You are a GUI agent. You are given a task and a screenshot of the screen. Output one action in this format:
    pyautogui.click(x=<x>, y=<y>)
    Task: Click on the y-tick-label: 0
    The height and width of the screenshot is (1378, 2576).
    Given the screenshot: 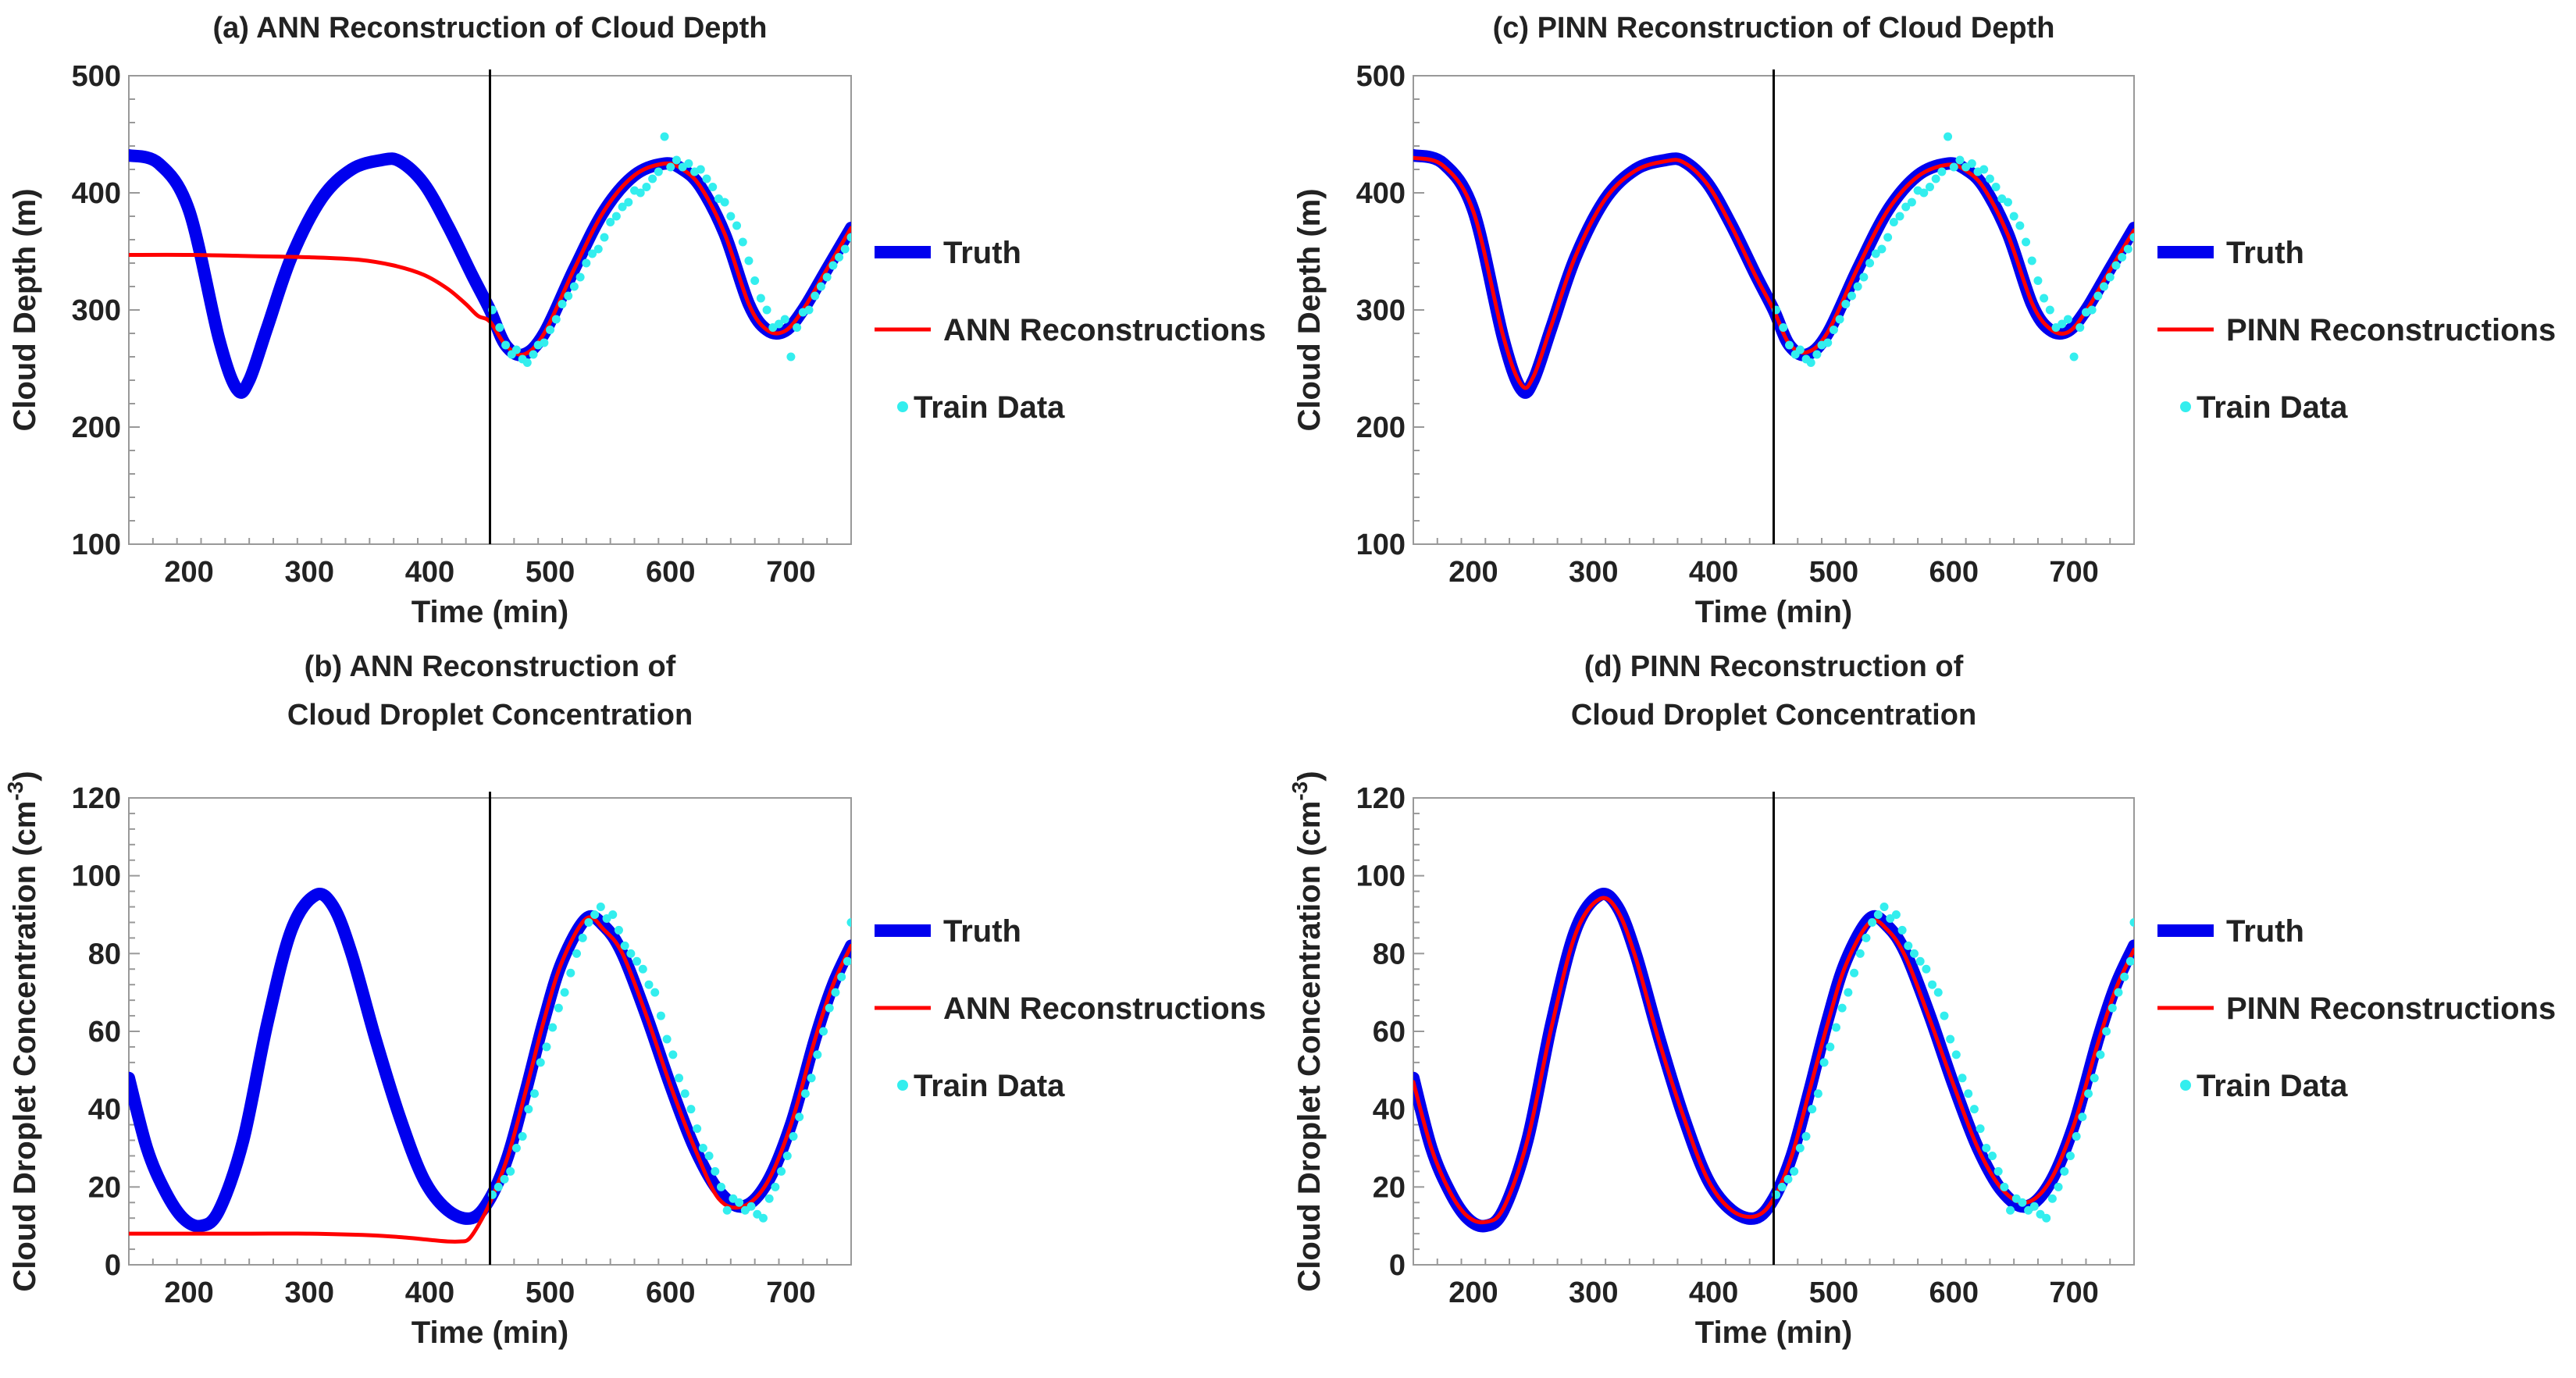 What is the action you would take?
    pyautogui.click(x=1397, y=1265)
    